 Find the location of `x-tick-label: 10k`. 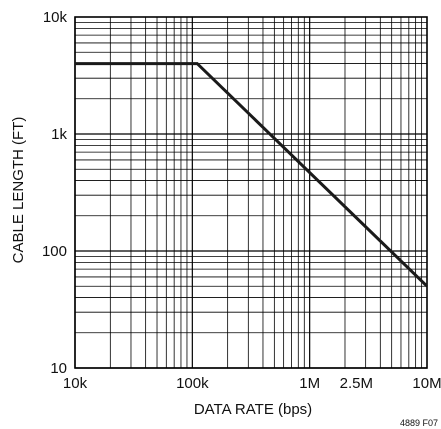

x-tick-label: 10k is located at coordinates (75, 383).